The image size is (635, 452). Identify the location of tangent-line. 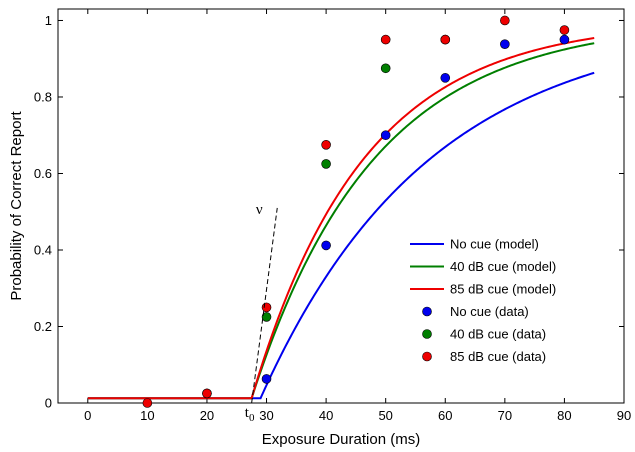
(264, 305).